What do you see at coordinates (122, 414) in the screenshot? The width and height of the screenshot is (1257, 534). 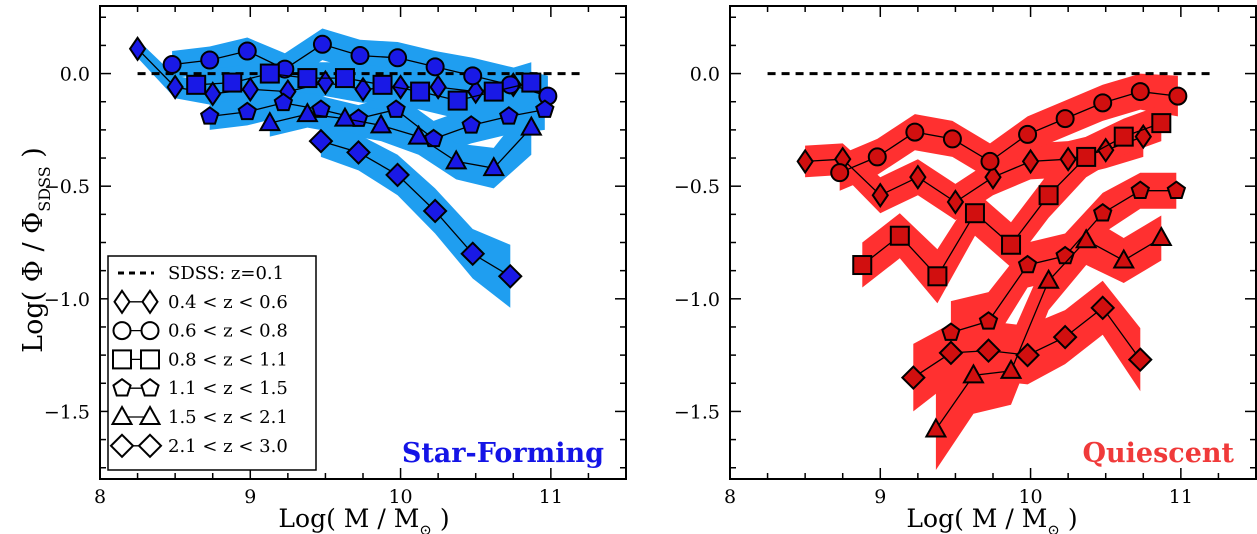 I see `legend-marker-5-a` at bounding box center [122, 414].